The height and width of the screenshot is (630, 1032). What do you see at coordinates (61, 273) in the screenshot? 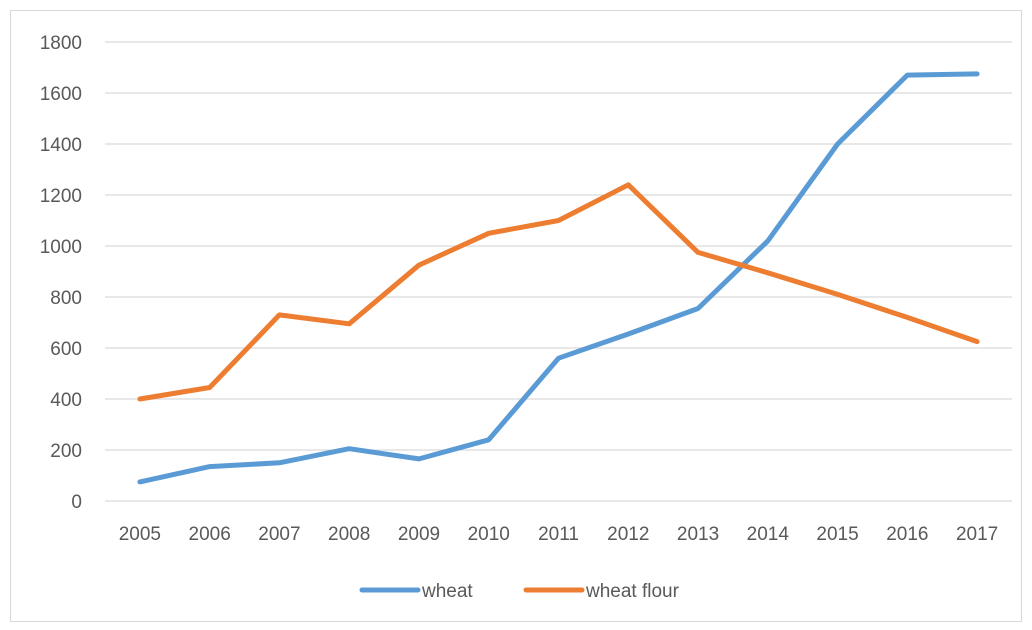
I see `y-axis-tick-labels: 0 200 400 600 800 1000 1200 1400 1600 1800` at bounding box center [61, 273].